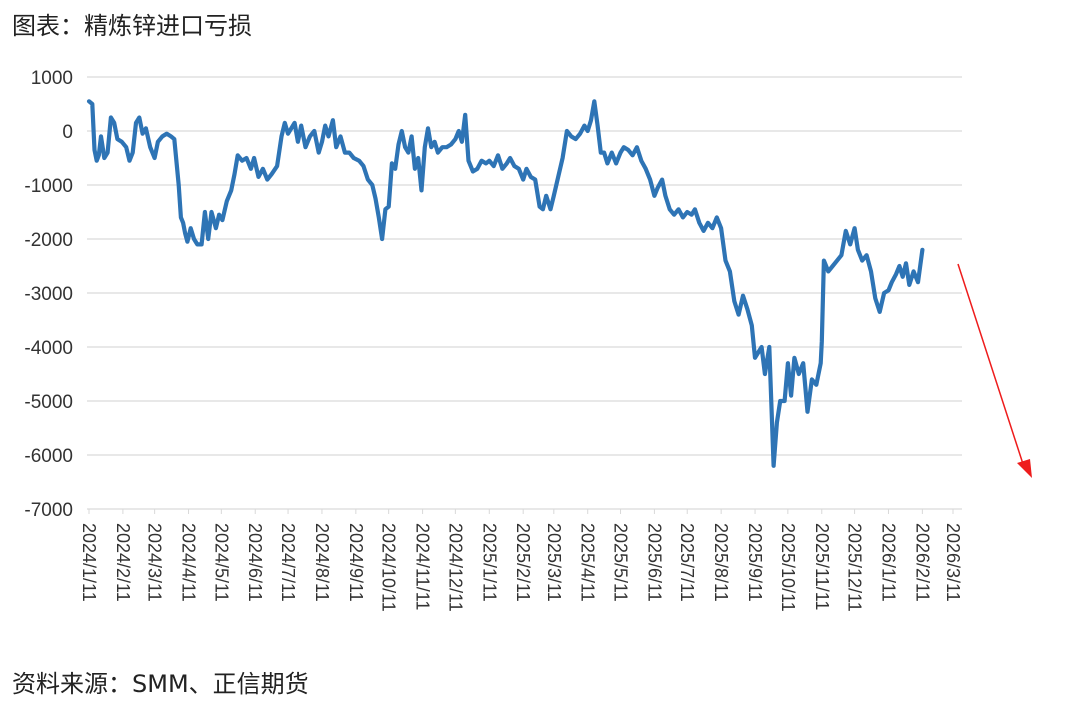 The image size is (1080, 710). I want to click on source-note: 资料来源：SMM、正信期货, so click(160, 684).